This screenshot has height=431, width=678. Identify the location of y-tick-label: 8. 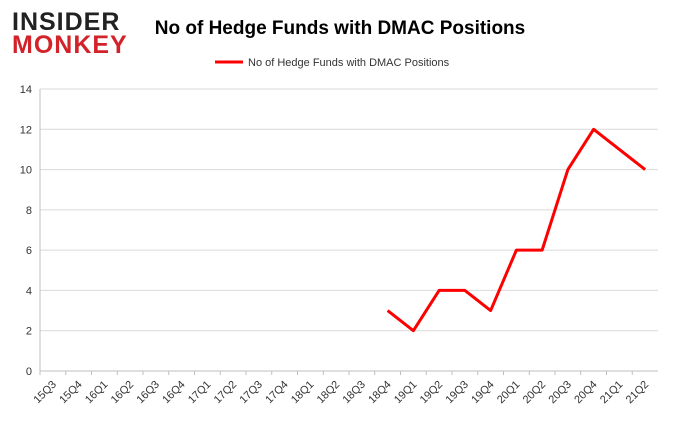
(29, 211).